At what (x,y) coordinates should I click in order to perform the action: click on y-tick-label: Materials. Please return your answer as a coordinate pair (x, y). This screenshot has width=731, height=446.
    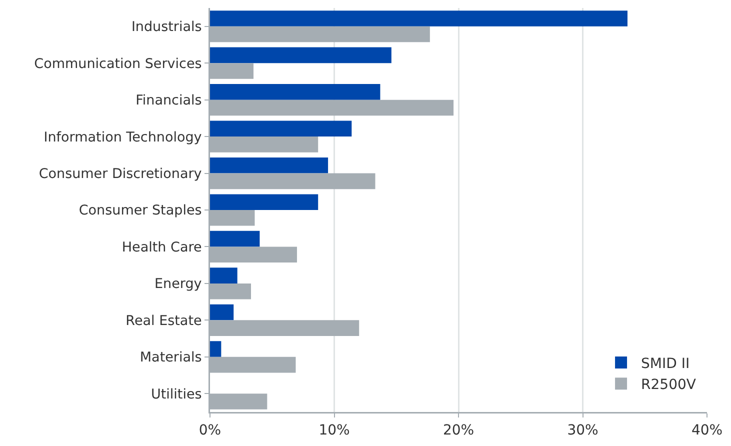
    Looking at the image, I should click on (171, 358).